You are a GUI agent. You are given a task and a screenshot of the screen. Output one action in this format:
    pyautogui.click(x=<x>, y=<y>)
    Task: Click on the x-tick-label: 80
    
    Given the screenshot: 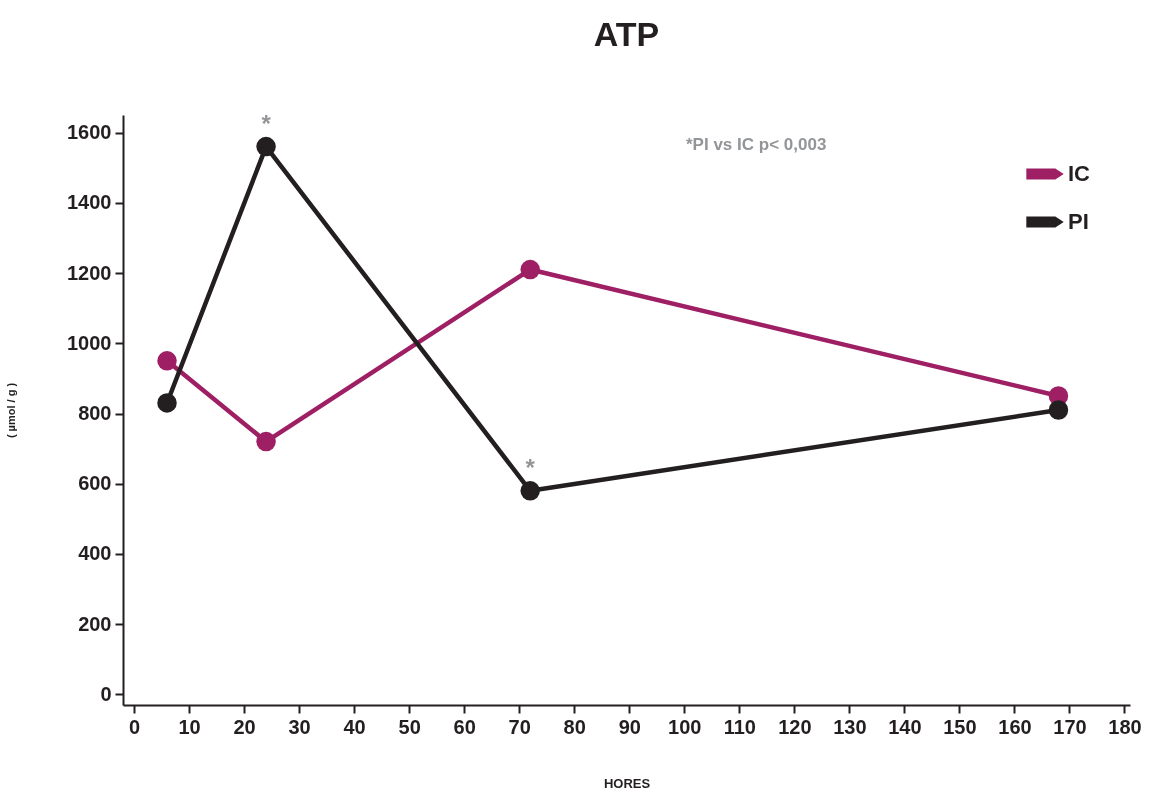 What is the action you would take?
    pyautogui.click(x=574, y=726)
    